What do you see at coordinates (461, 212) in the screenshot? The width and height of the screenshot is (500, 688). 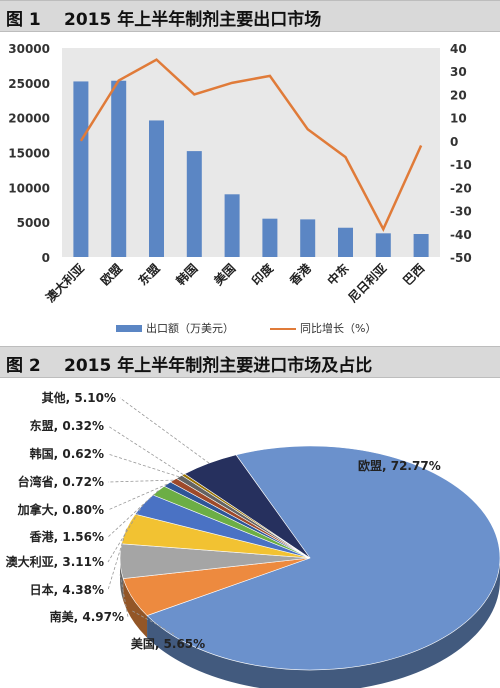 I see `right-axis-tick-label: -30` at bounding box center [461, 212].